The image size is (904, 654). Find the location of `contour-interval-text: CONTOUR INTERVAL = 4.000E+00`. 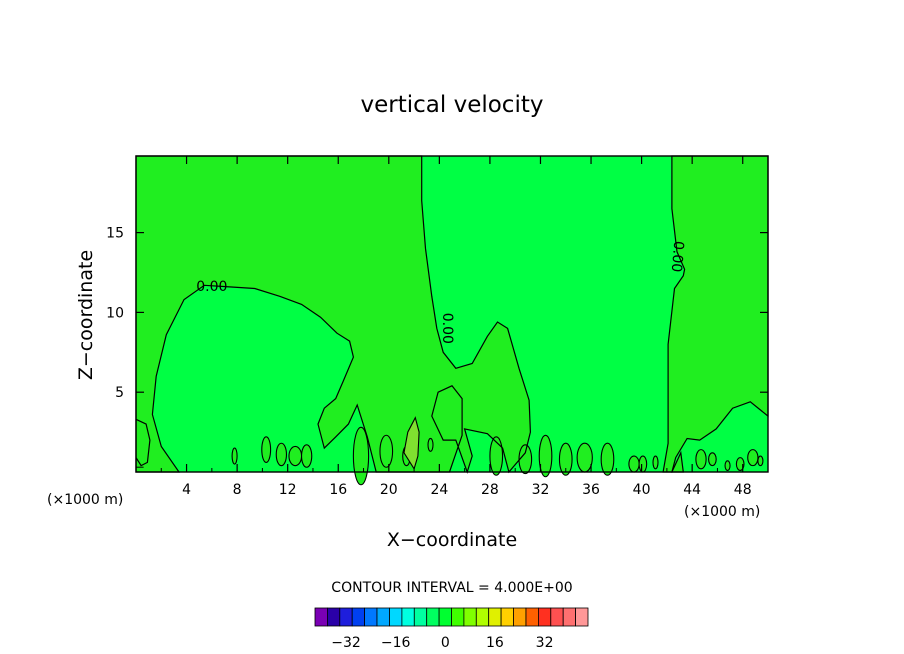

contour-interval-text: CONTOUR INTERVAL = 4.000E+00 is located at coordinates (451, 588).